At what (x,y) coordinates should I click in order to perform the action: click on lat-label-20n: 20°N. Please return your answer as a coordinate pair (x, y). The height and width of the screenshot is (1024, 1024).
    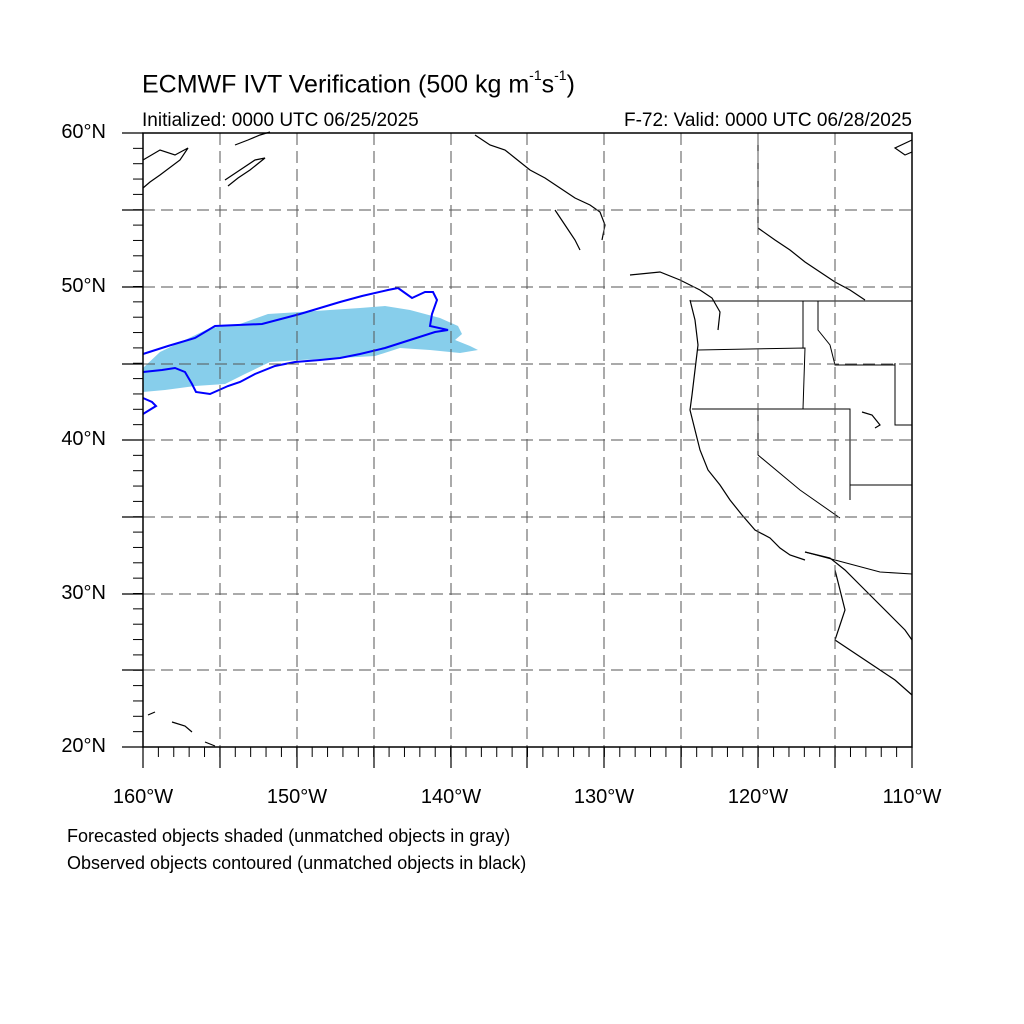
    Looking at the image, I should click on (83, 746).